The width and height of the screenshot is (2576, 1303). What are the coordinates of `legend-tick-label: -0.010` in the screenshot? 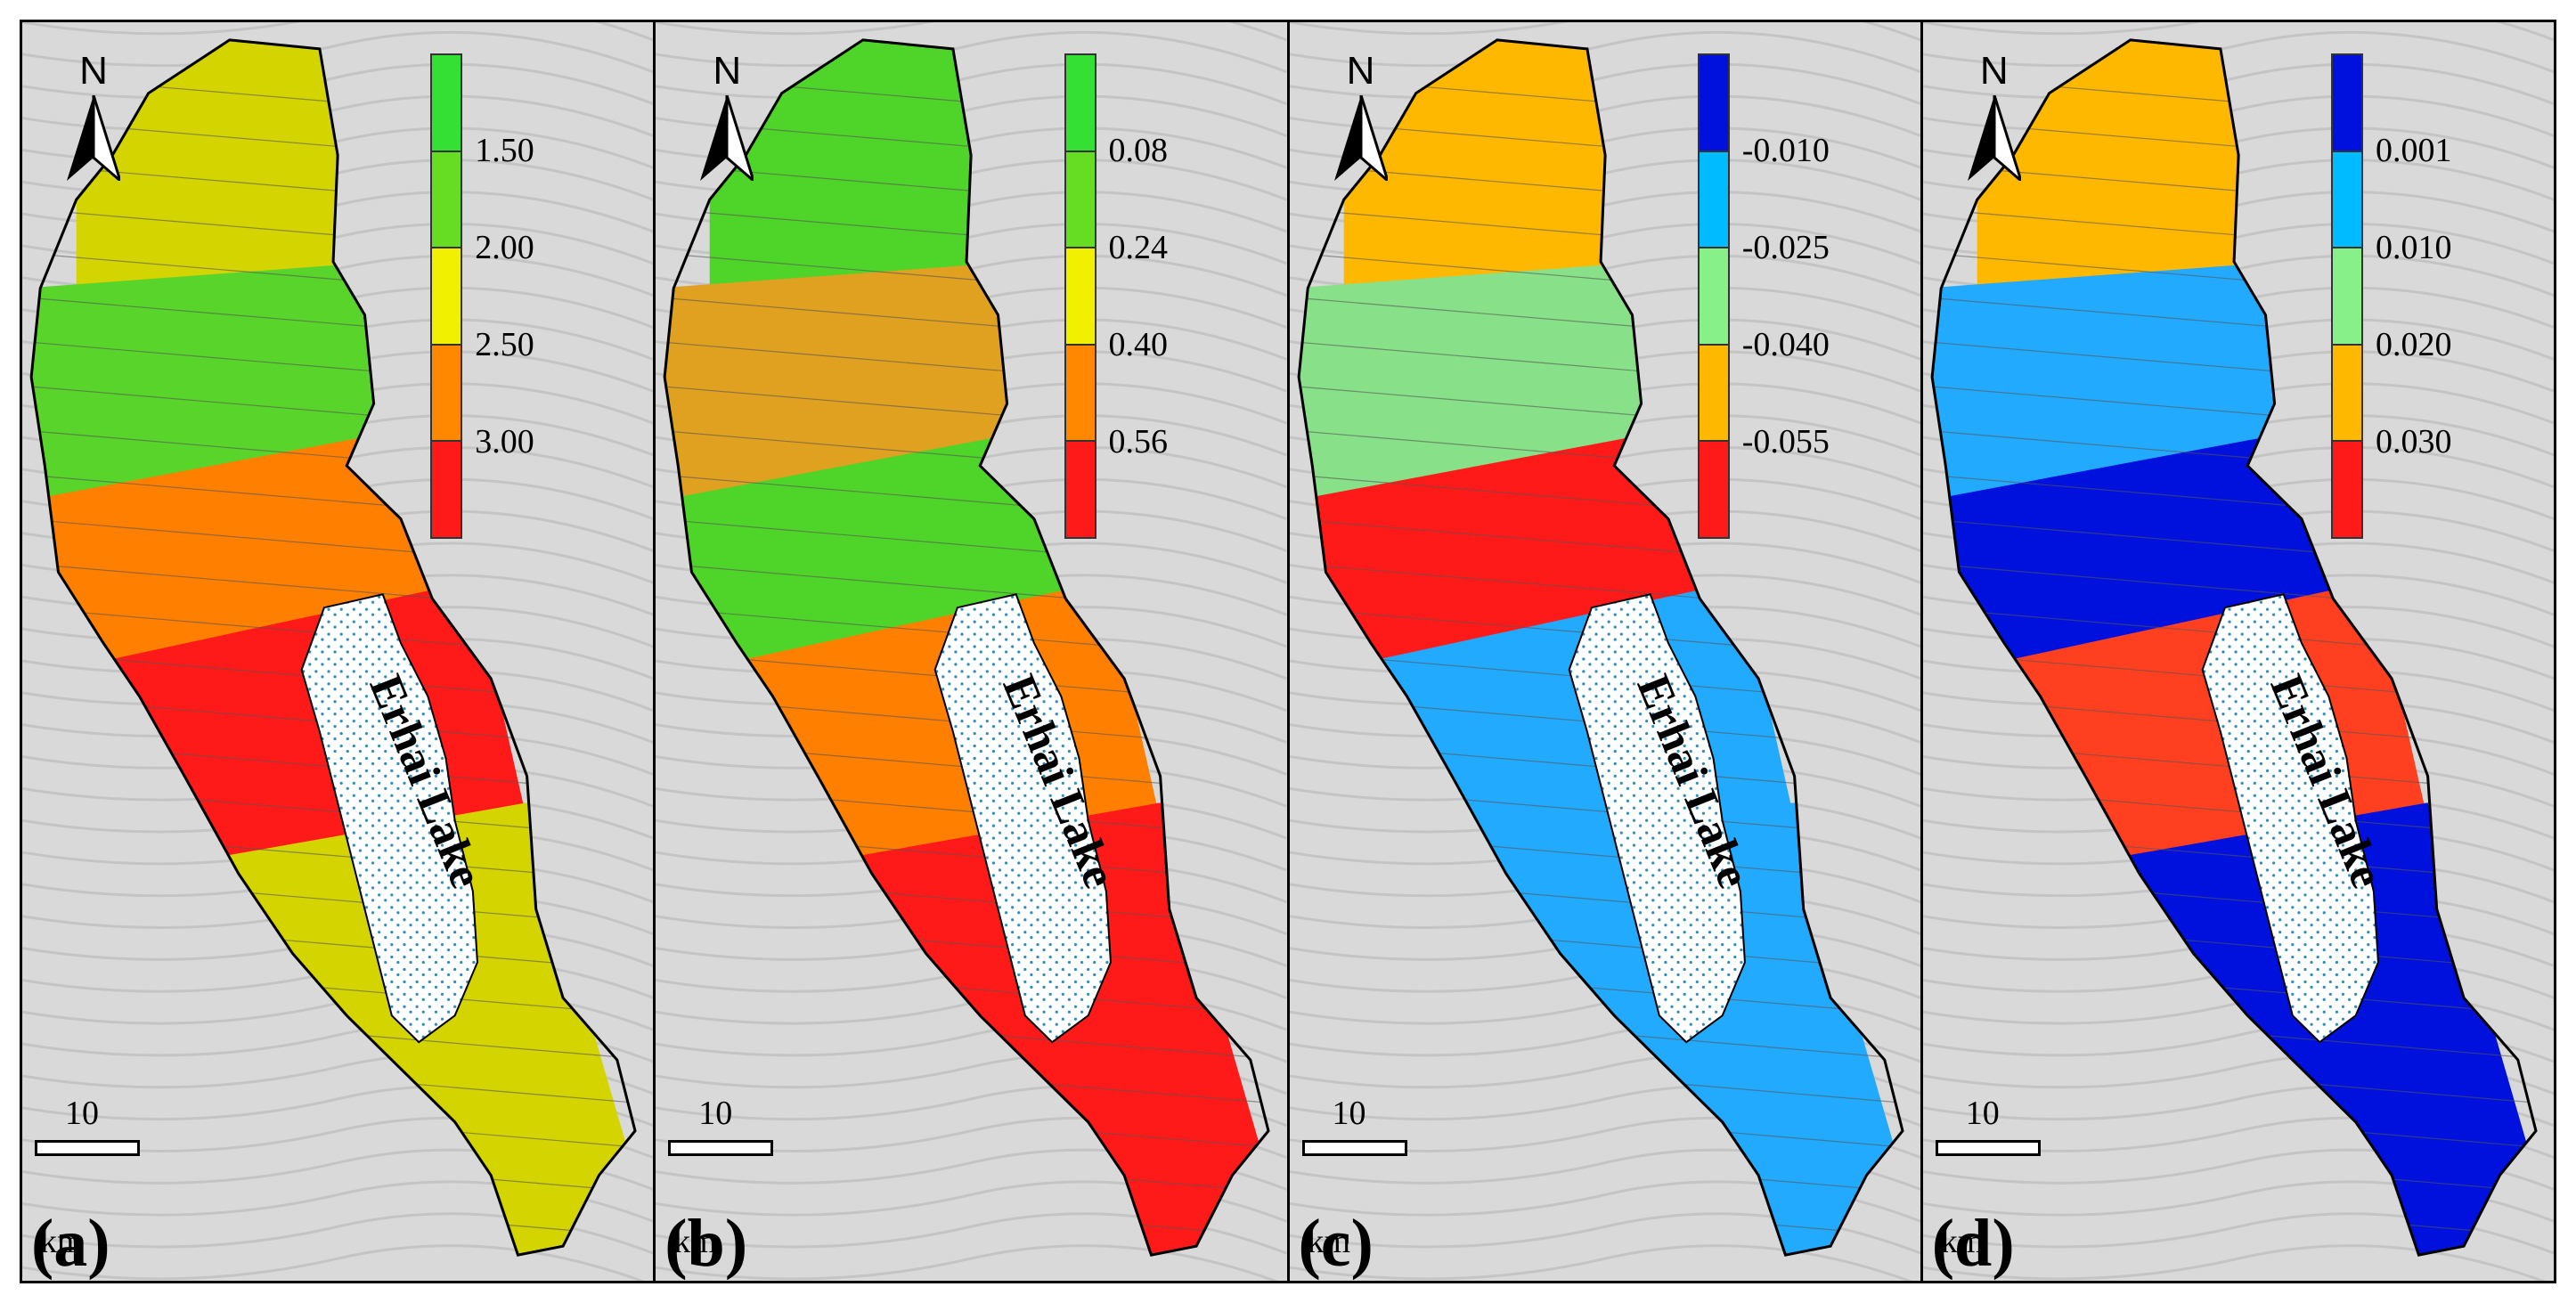 It's located at (1786, 150).